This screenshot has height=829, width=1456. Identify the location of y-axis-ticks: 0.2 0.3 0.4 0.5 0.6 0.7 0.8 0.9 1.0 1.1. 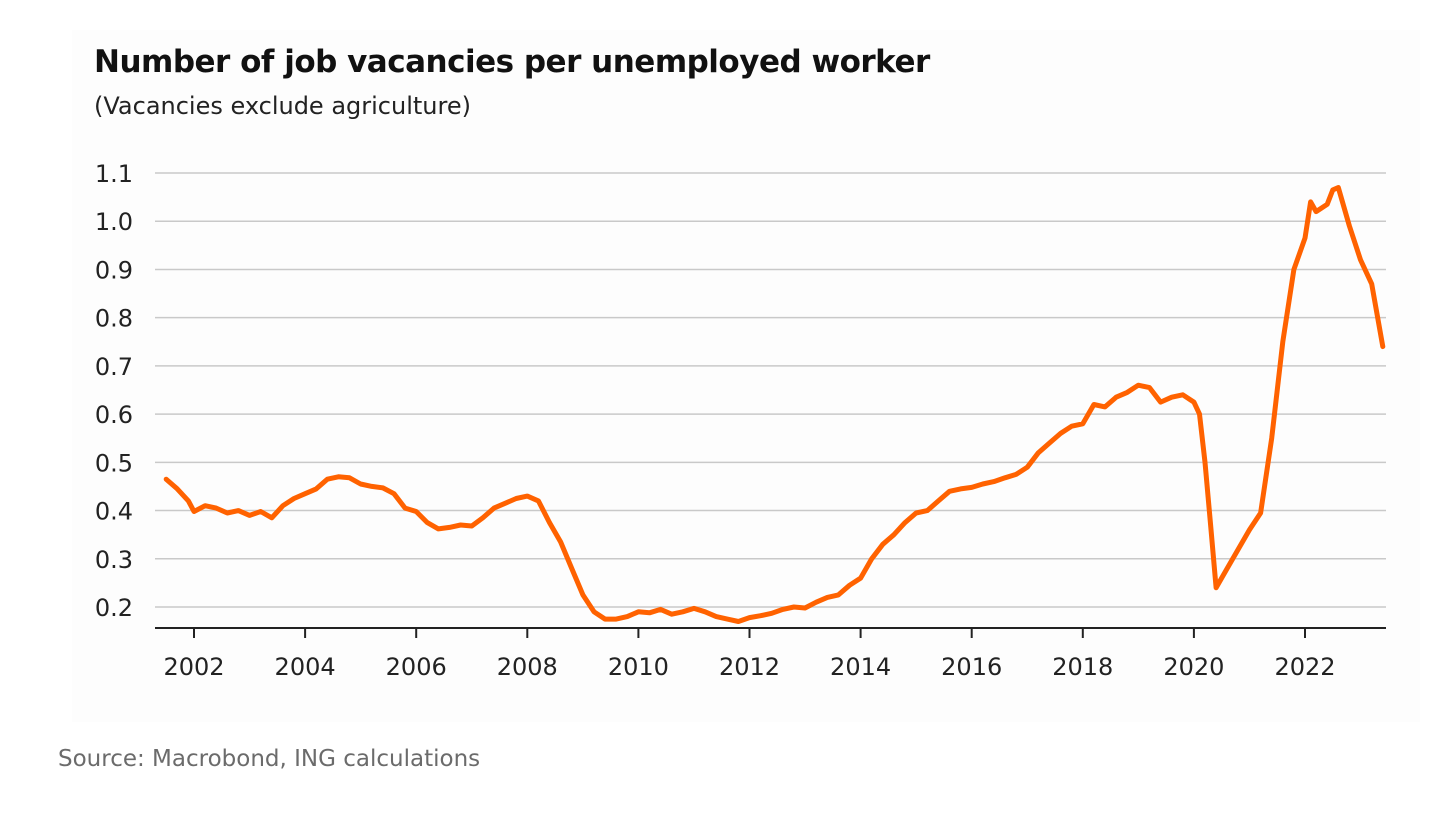
(114, 391).